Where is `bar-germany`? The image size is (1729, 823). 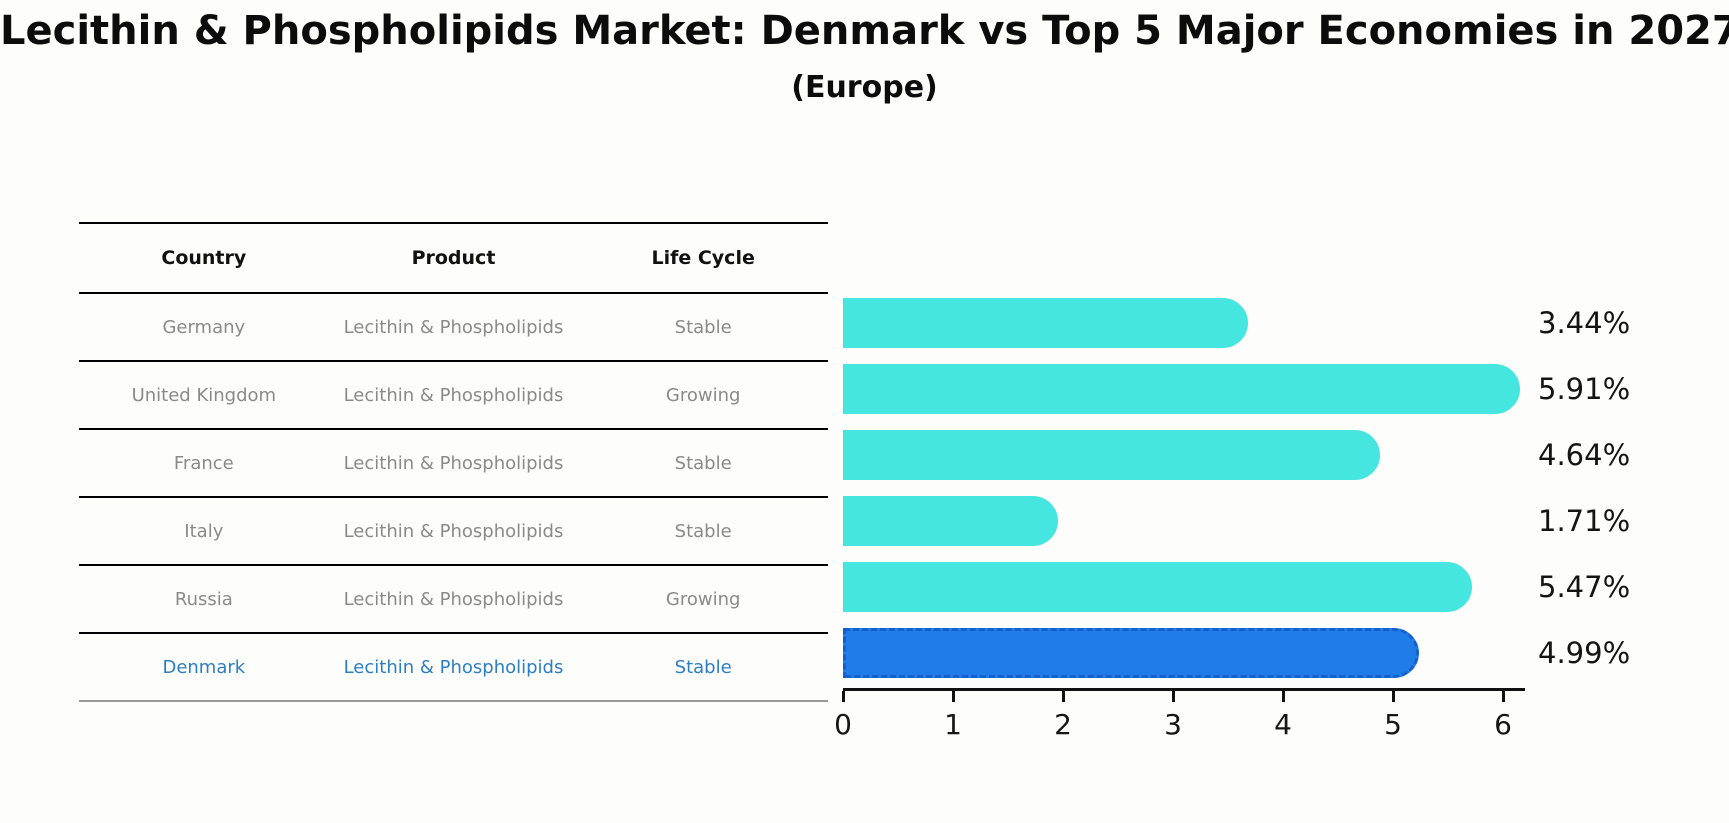
bar-germany is located at coordinates (1045, 323).